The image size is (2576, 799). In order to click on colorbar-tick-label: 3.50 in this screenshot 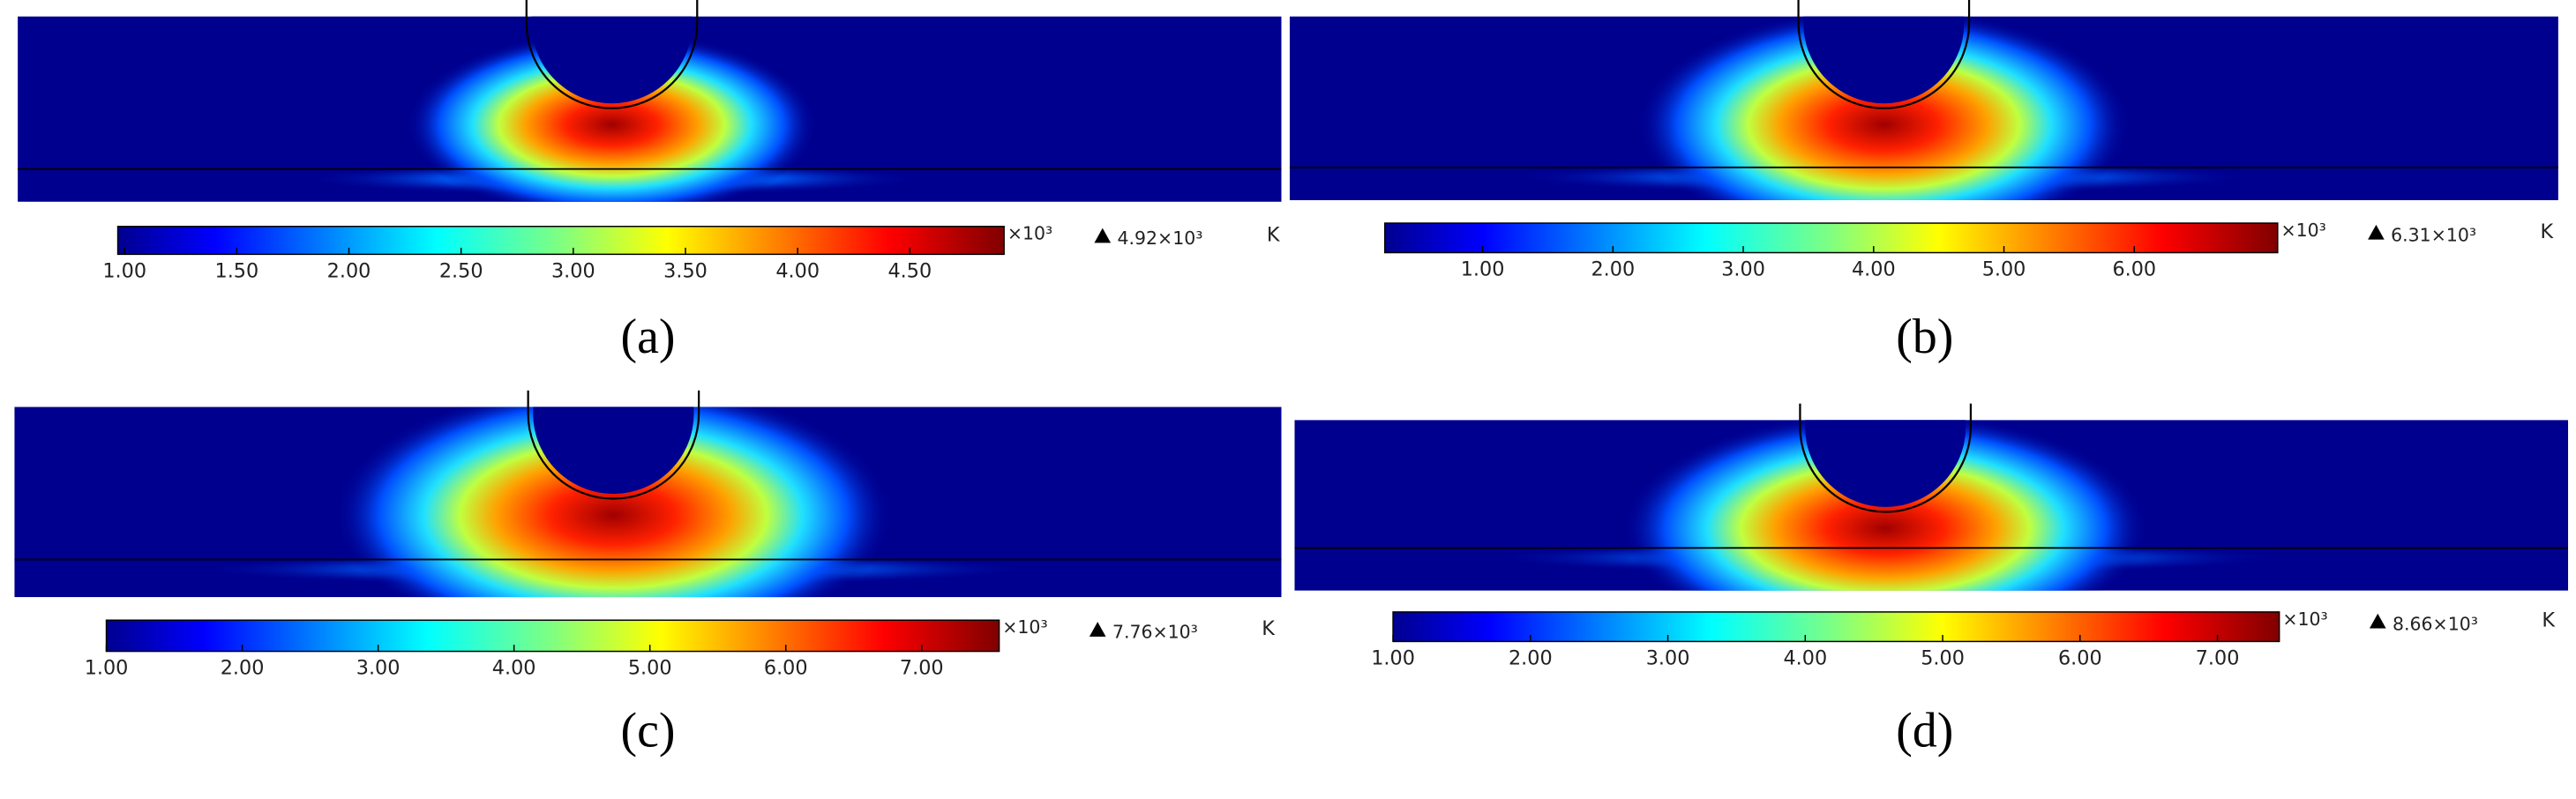, I will do `click(685, 270)`.